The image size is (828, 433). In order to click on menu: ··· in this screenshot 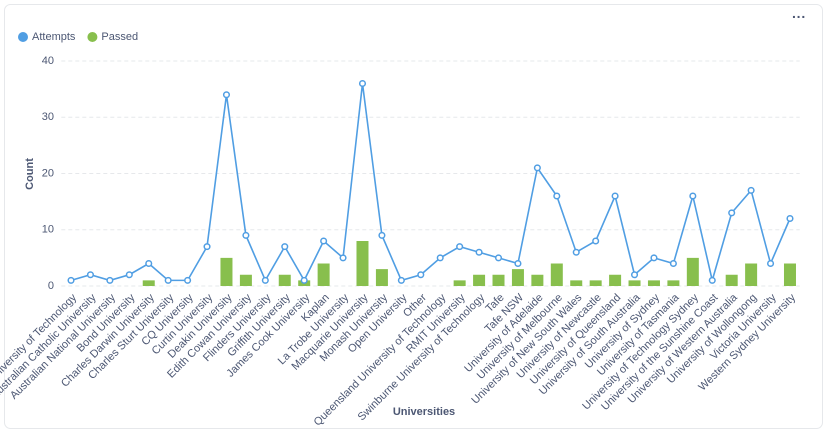, I will do `click(799, 17)`.